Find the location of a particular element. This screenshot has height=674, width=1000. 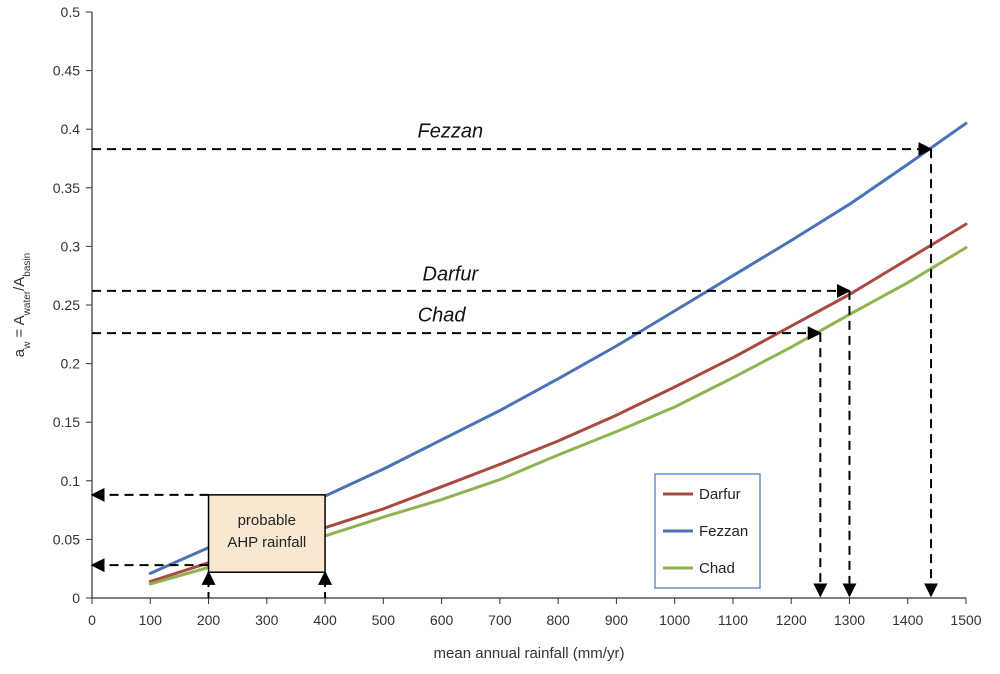

x-axis-title: mean annual rainfall (mm/yr) is located at coordinates (529, 653).